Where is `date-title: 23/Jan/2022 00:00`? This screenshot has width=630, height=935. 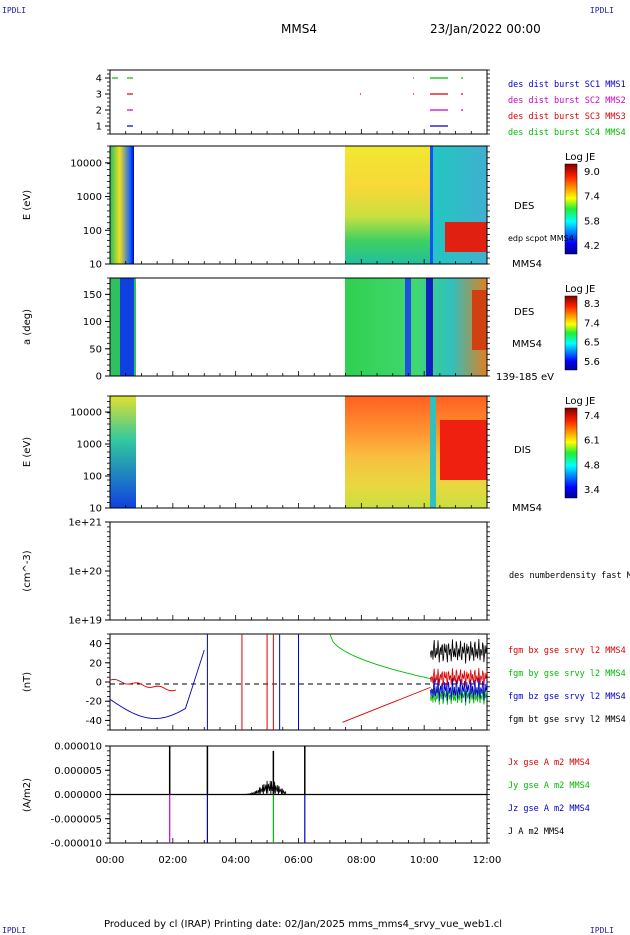 date-title: 23/Jan/2022 00:00 is located at coordinates (485, 29).